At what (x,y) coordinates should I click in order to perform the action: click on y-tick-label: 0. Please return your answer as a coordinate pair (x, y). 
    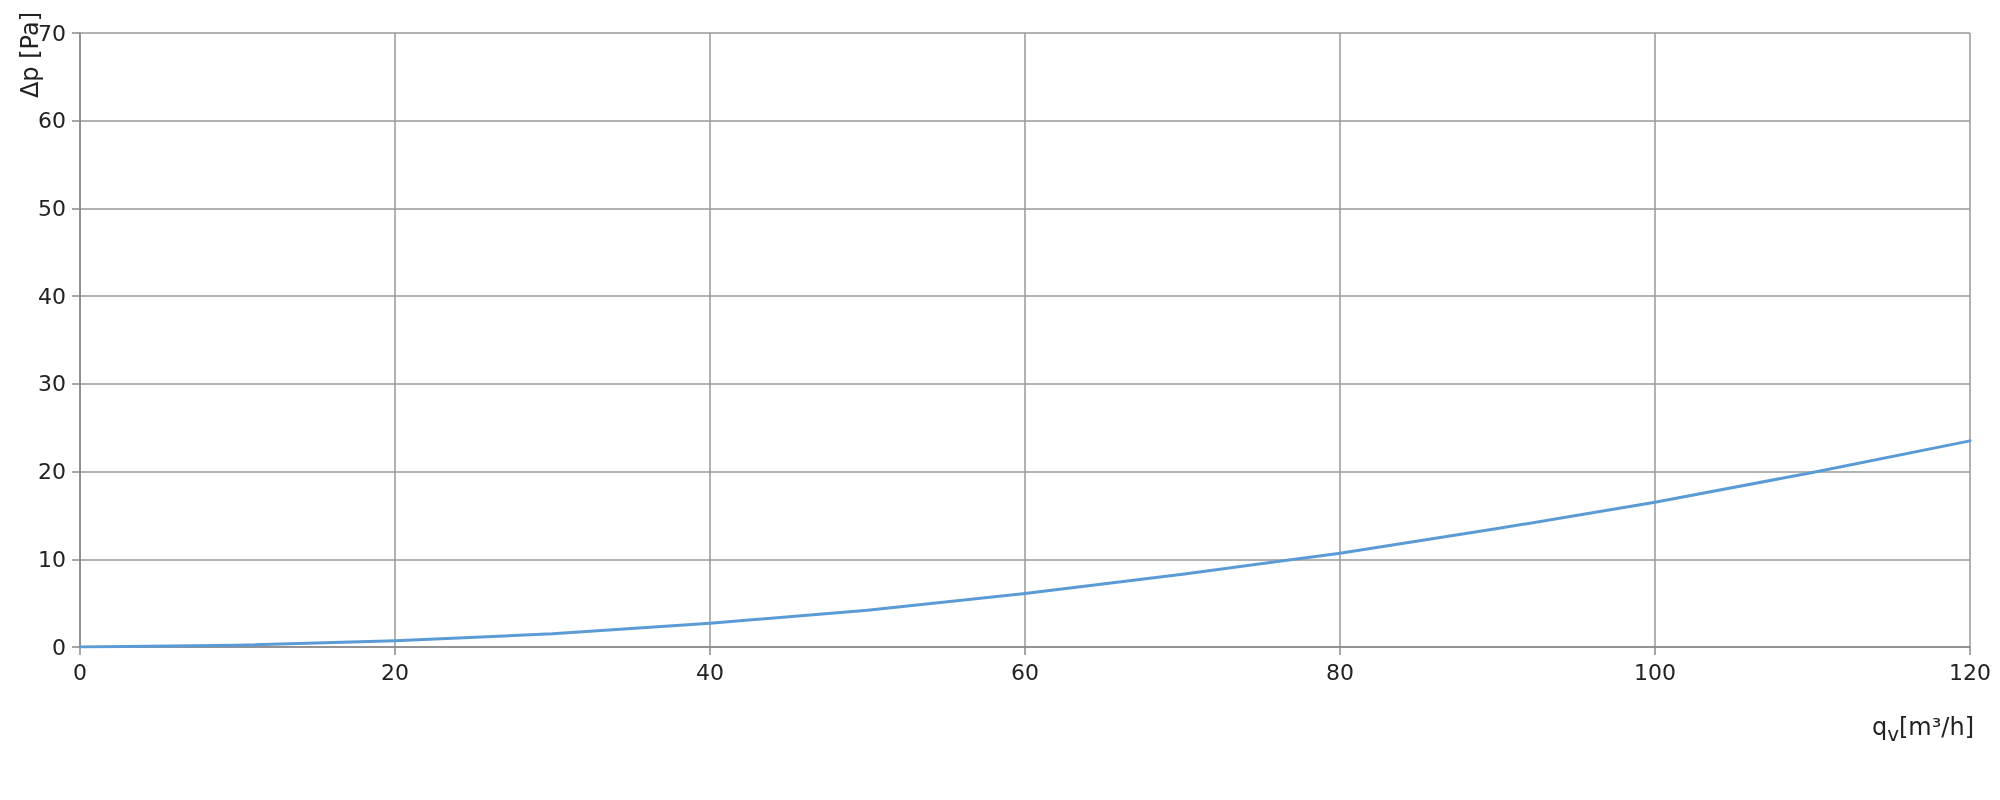
    Looking at the image, I should click on (59, 647).